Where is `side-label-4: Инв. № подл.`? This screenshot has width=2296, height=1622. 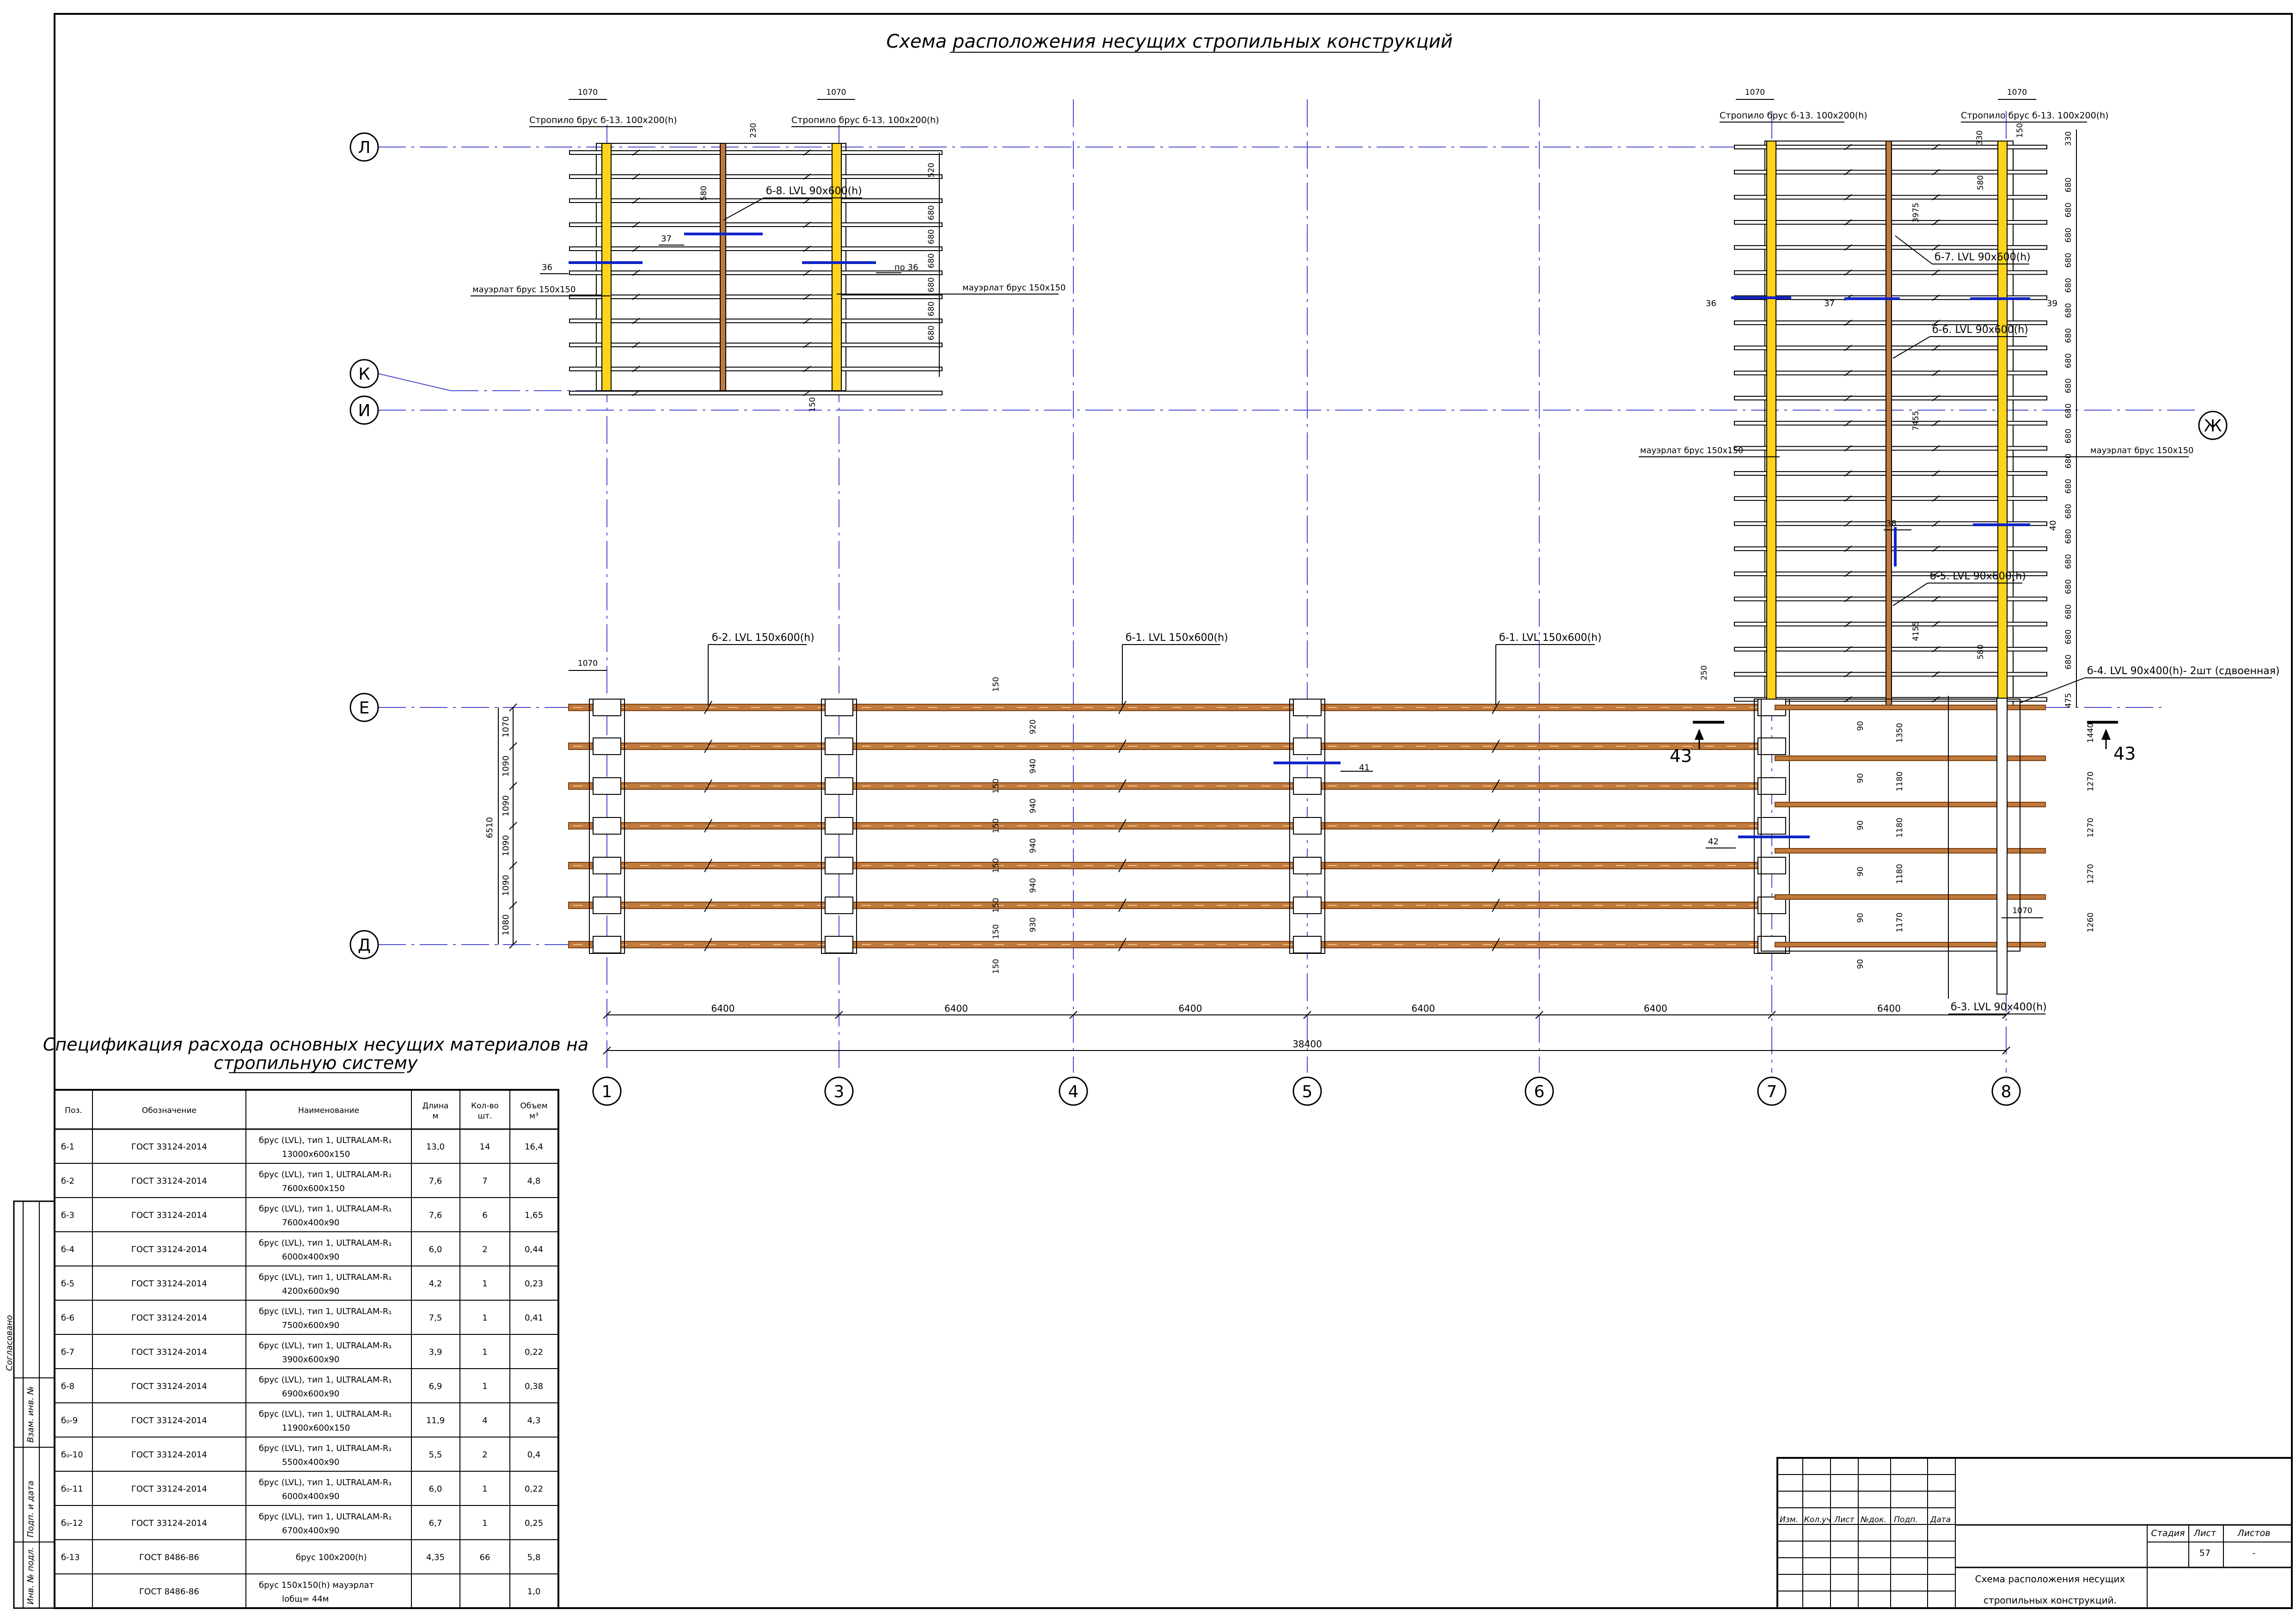 side-label-4: Инв. № подл. is located at coordinates (31, 1575).